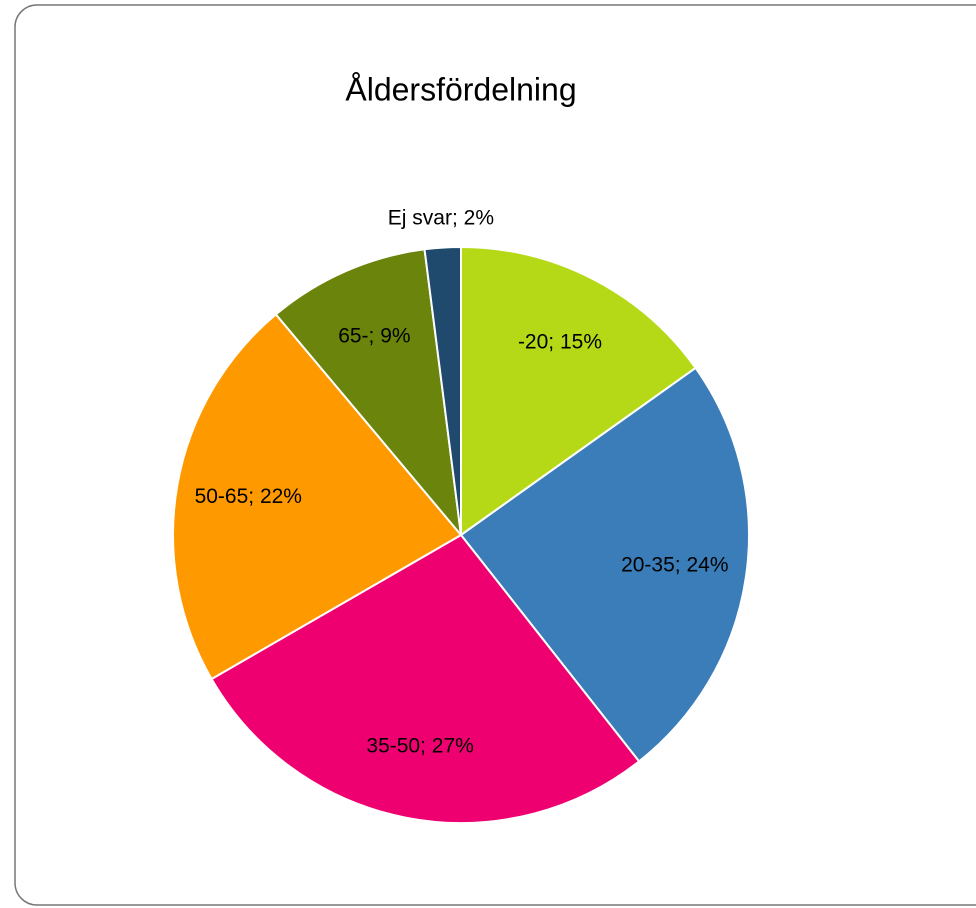 The image size is (976, 908). Describe the element at coordinates (674, 564) in the screenshot. I see `data-label: 20-35; 24%` at that location.